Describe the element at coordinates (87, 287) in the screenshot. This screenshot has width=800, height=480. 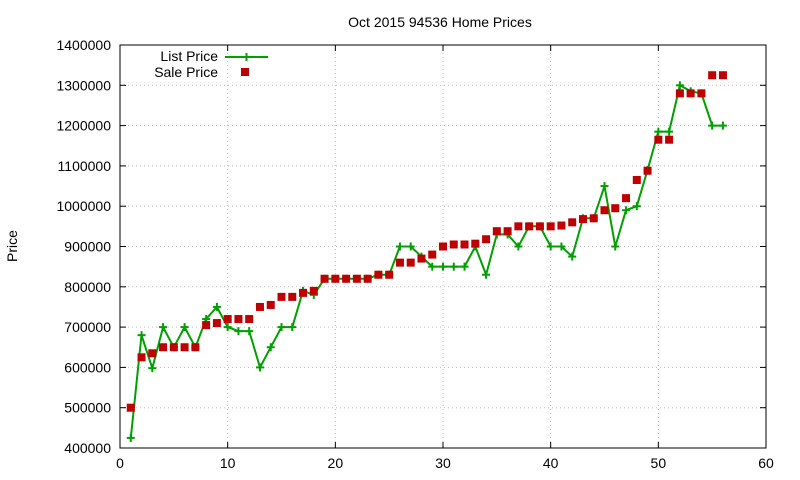
I see `y-tick-label: 800000` at that location.